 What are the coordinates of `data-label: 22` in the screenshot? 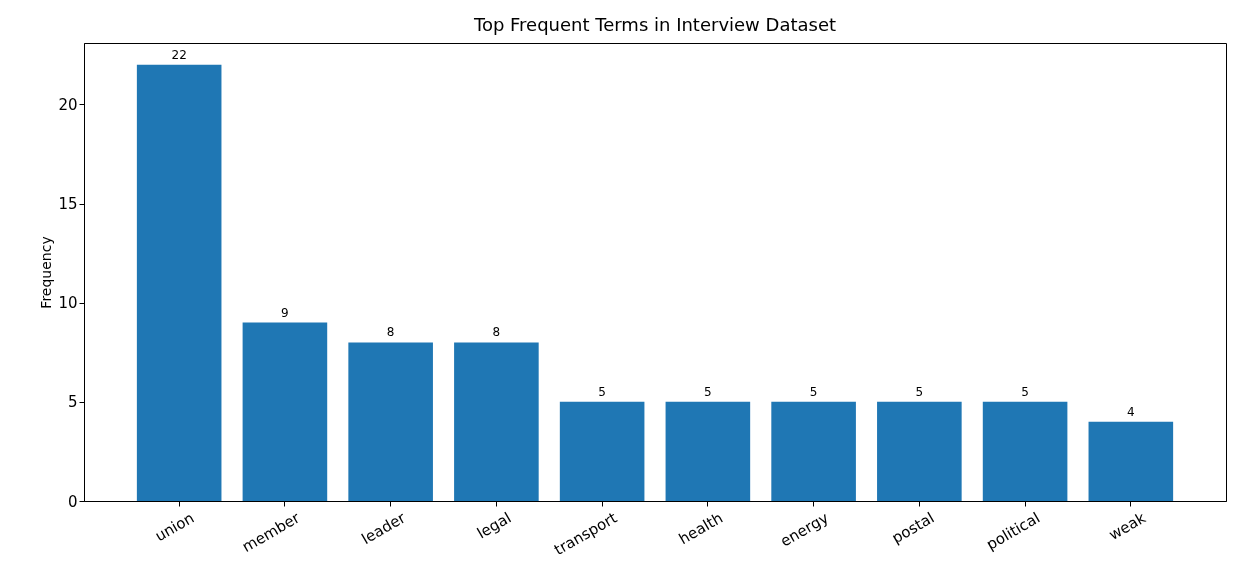 It's located at (179, 54).